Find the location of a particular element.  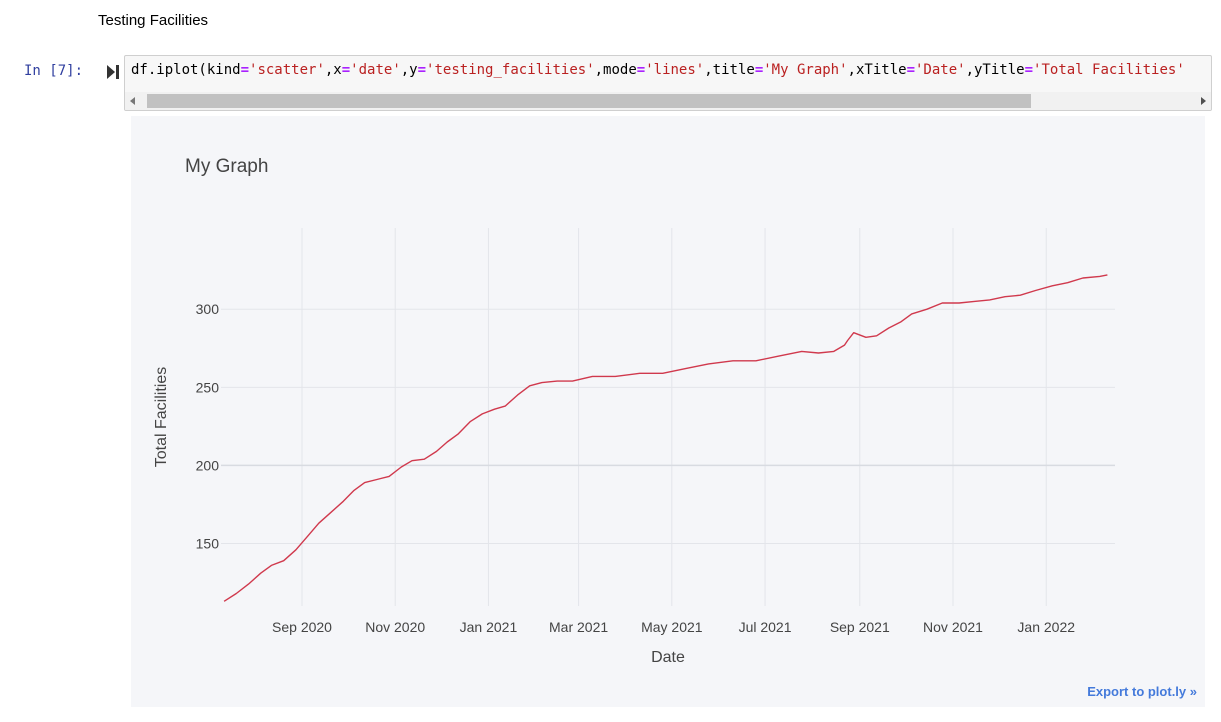

markdown-heading: Testing Facilities is located at coordinates (153, 20).